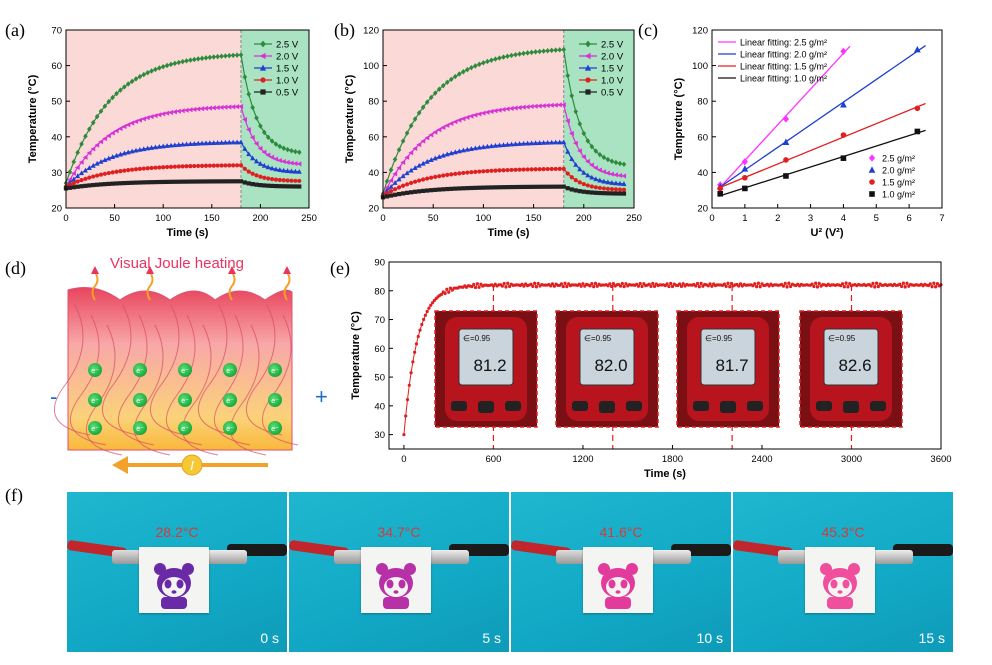 The width and height of the screenshot is (992, 665). Describe the element at coordinates (340, 268) in the screenshot. I see `panel-label-e: (e)` at that location.